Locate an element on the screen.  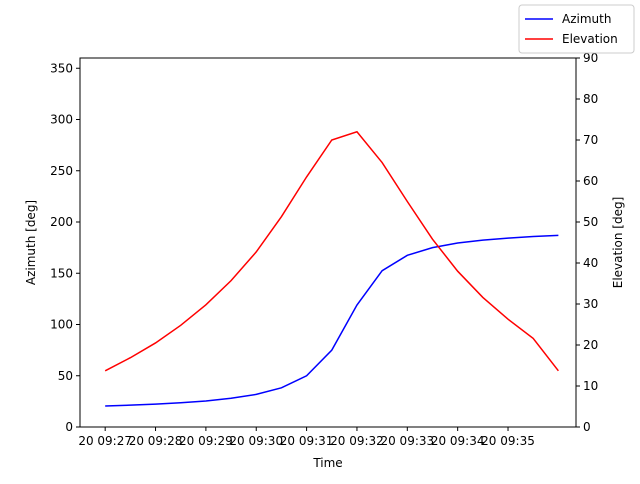
y-tick-label-right: 80 is located at coordinates (590, 99).